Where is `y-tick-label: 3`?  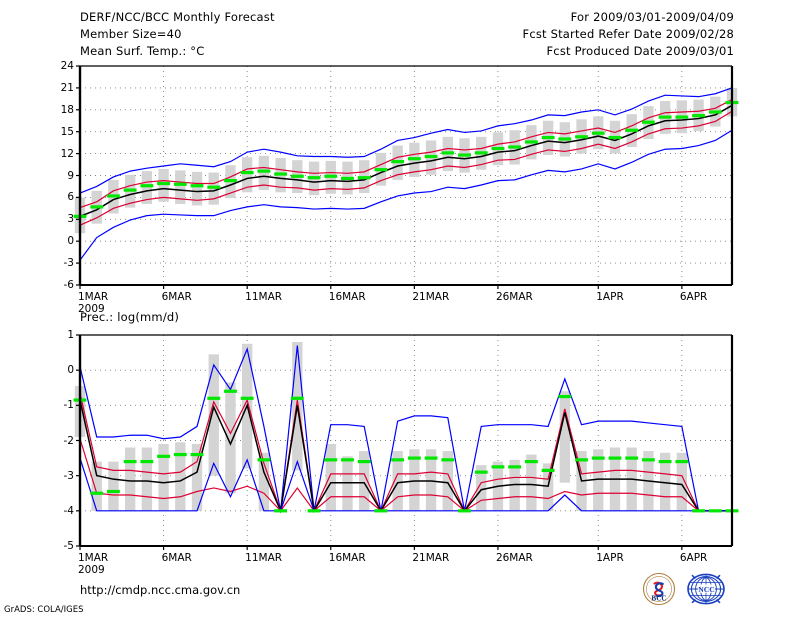 y-tick-label: 3 is located at coordinates (70, 219).